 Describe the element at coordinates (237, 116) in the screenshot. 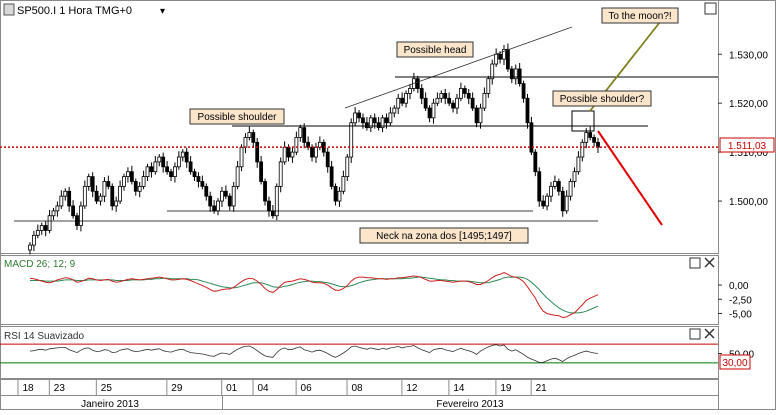

I see `annotation-possible-shoulder-left: Possible shoulder` at that location.